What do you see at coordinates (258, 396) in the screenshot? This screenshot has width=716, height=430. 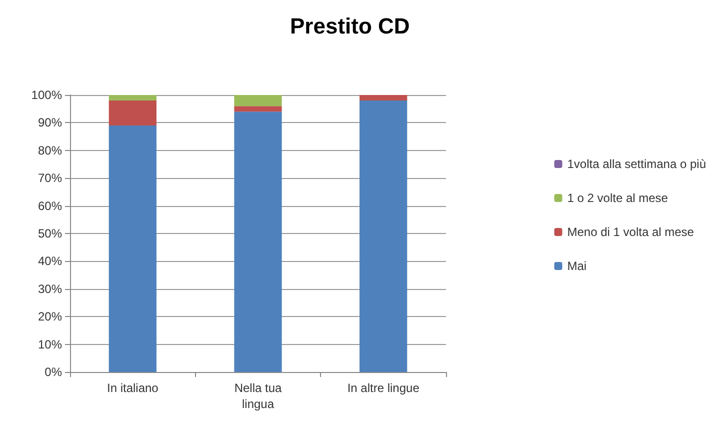 I see `x-tick-label: Nella tua lingua` at bounding box center [258, 396].